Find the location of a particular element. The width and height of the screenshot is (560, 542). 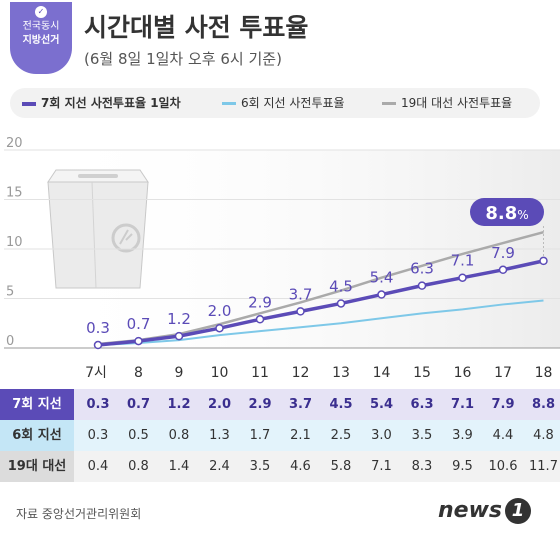

page-subtitle: (6월 8일 1일차 오후 6시 기준) is located at coordinates (183, 59).